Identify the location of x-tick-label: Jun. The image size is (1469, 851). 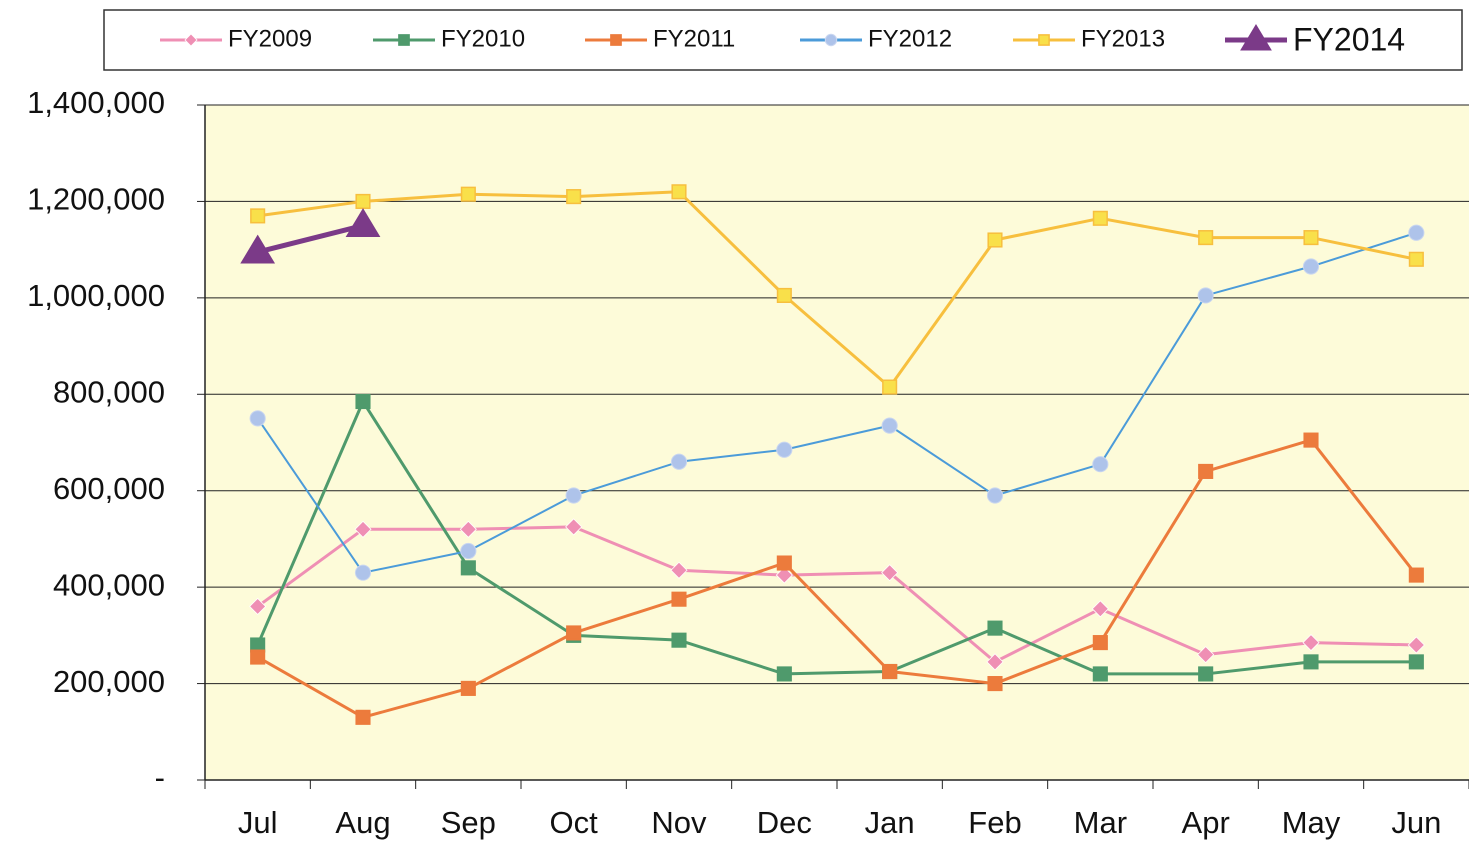
(1416, 822).